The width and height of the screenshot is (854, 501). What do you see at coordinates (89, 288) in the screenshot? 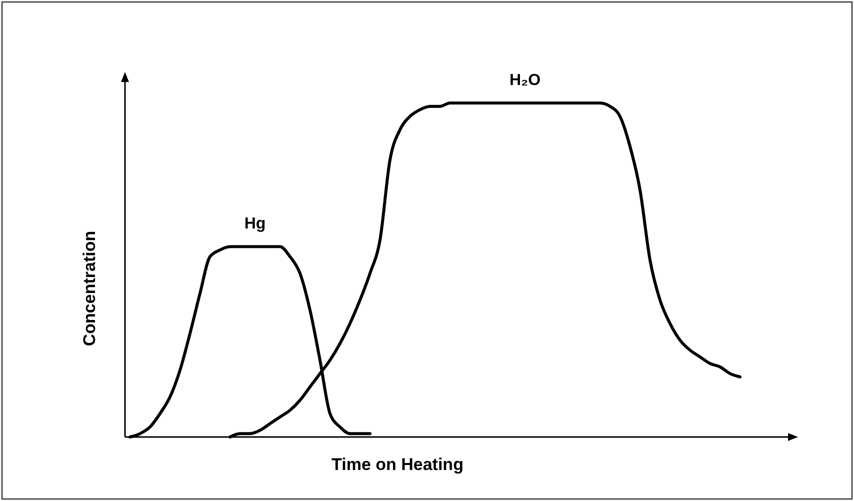
I see `y-axis-title: Concentration` at bounding box center [89, 288].